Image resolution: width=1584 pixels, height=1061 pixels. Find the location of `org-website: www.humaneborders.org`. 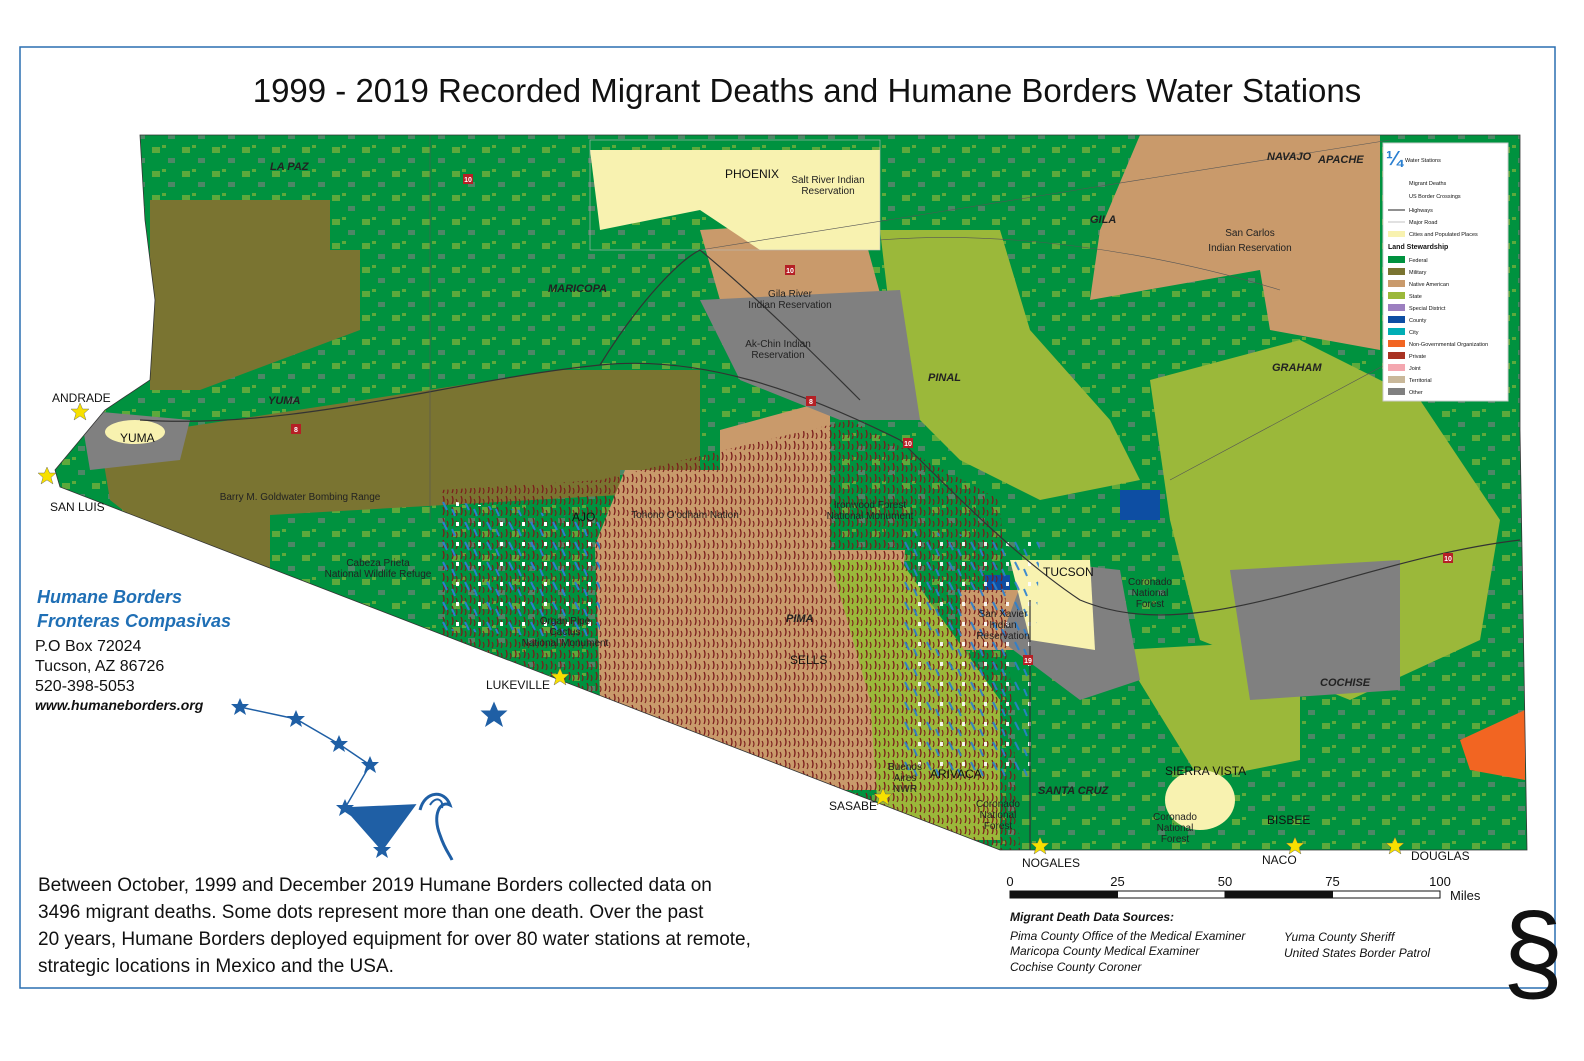

org-website: www.humaneborders.org is located at coordinates (119, 705).